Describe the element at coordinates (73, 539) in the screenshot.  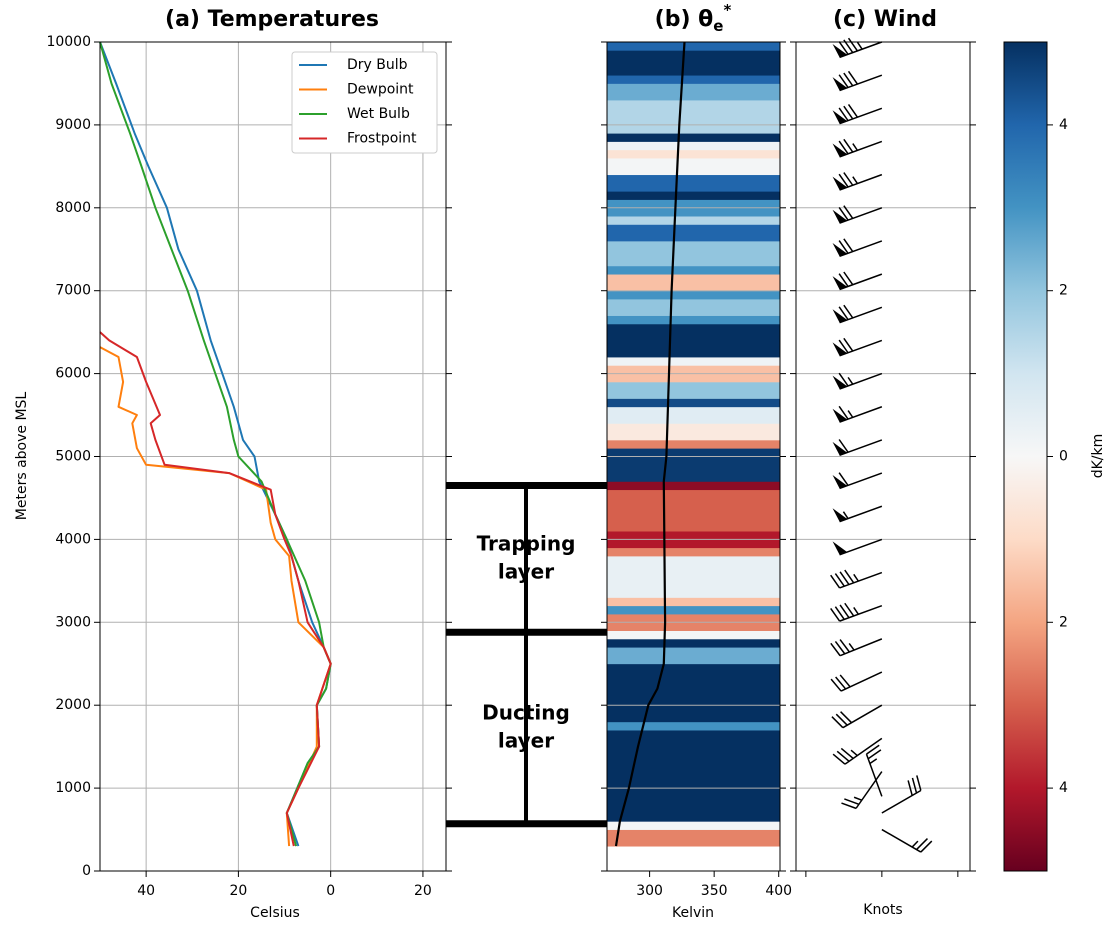
I see `y-tick-label: 4000` at that location.